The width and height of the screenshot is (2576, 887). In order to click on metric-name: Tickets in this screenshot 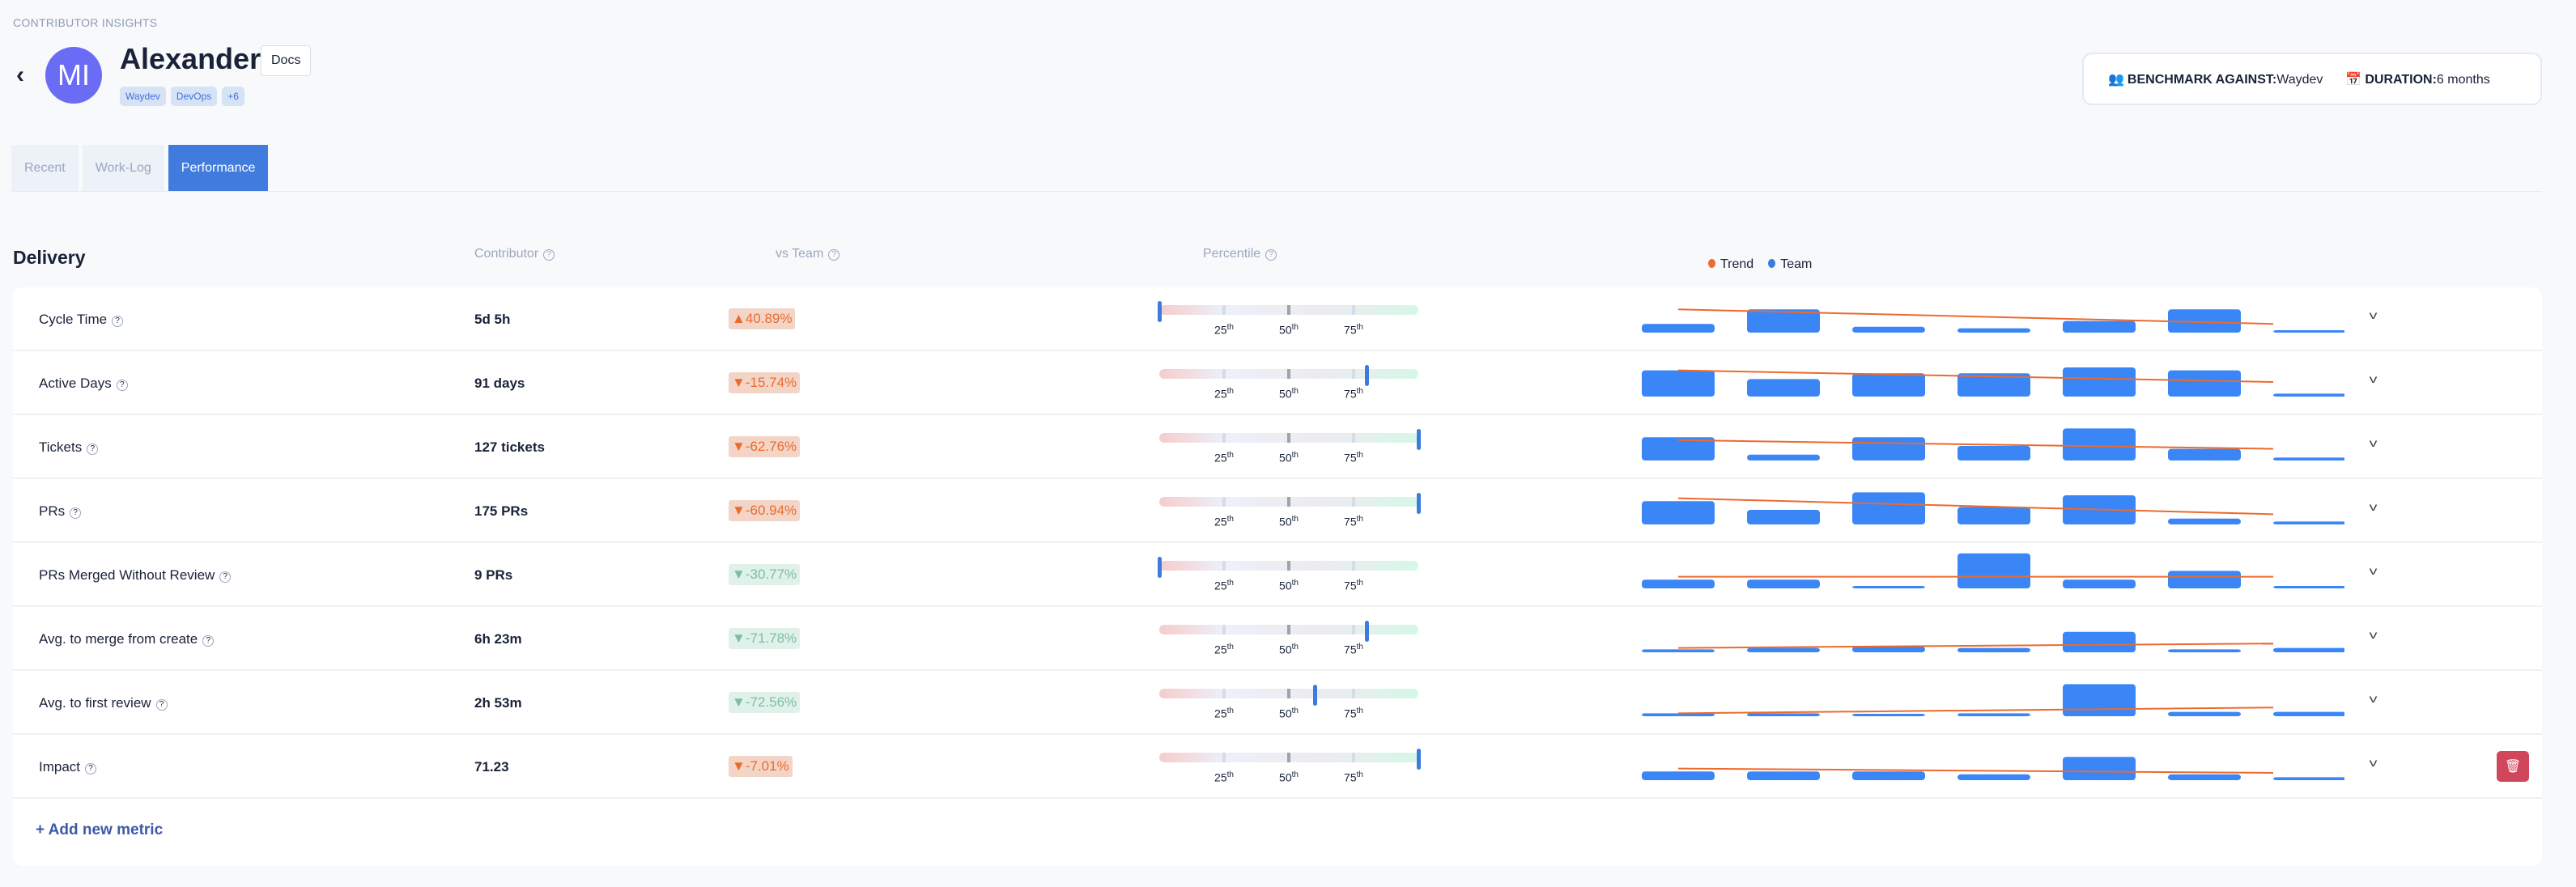, I will do `click(61, 447)`.